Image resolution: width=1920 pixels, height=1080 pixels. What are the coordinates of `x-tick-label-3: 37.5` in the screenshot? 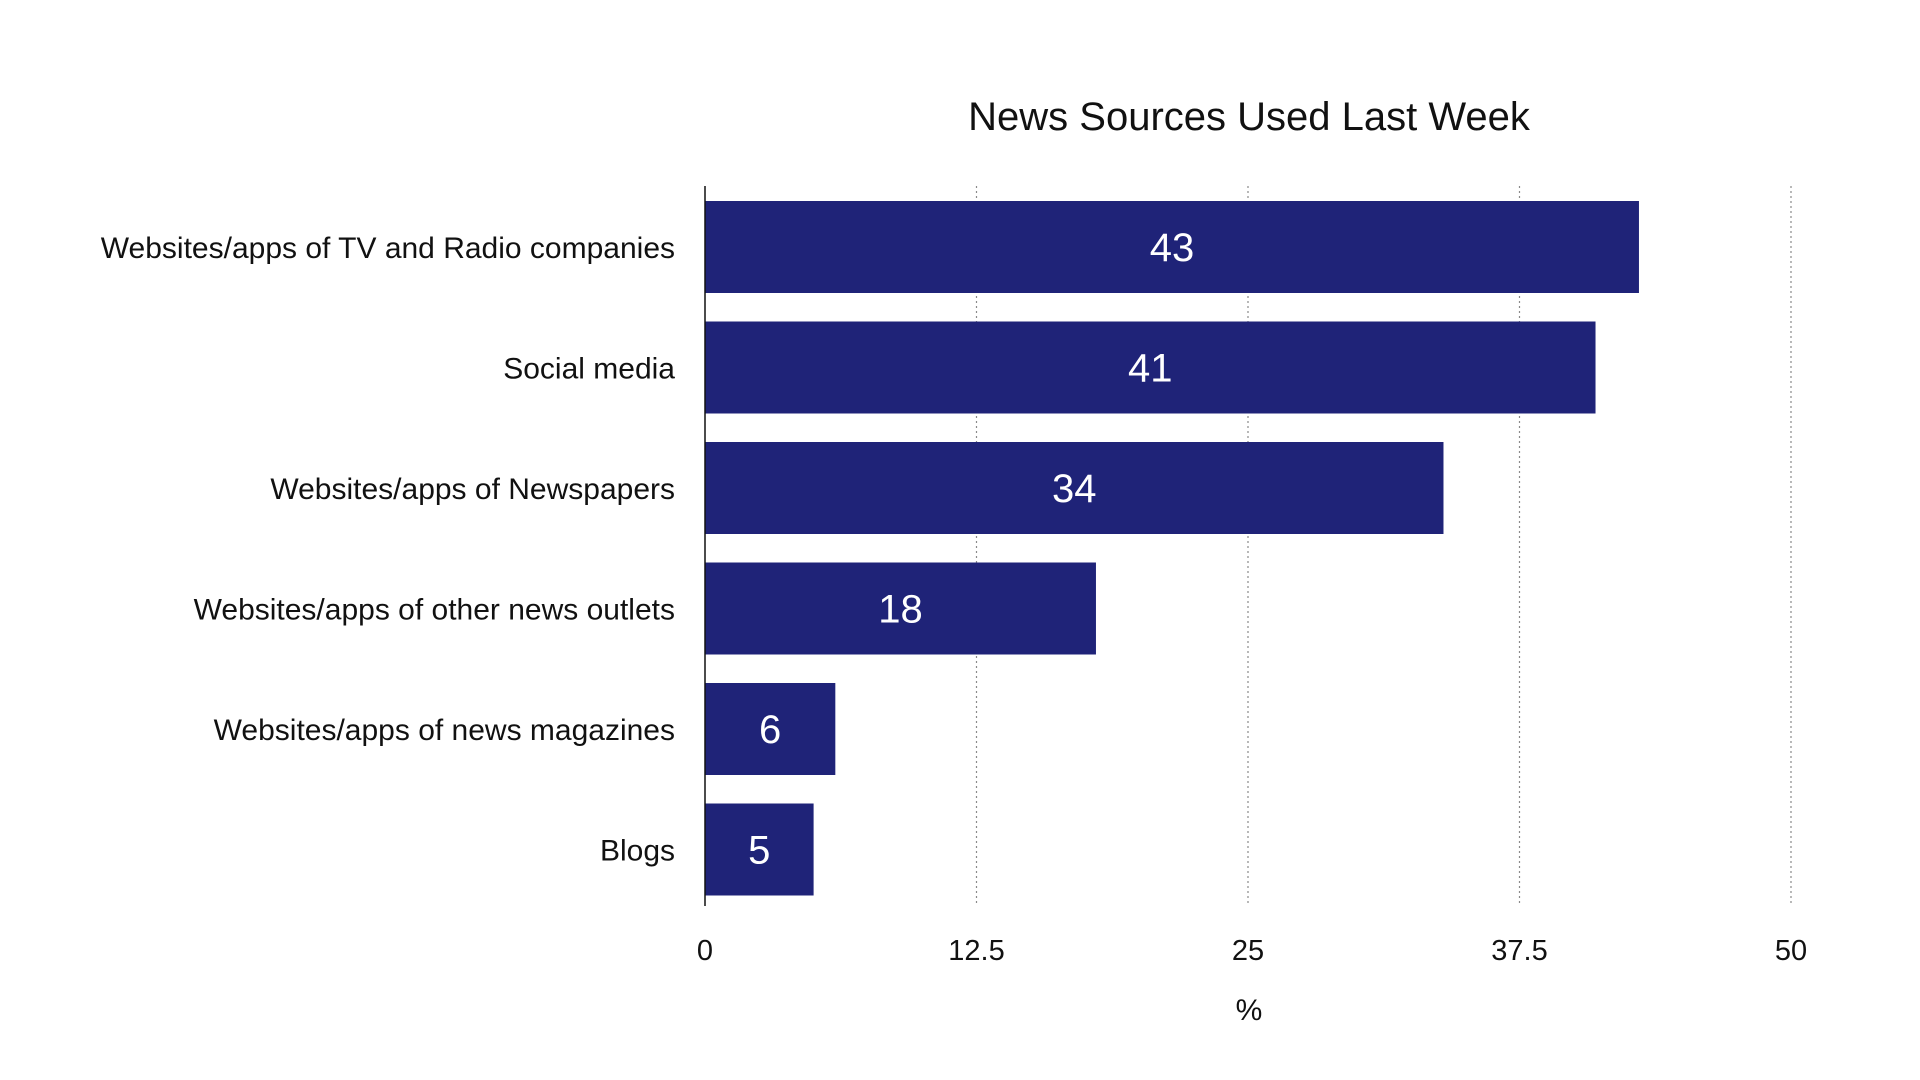 It's located at (1519, 951).